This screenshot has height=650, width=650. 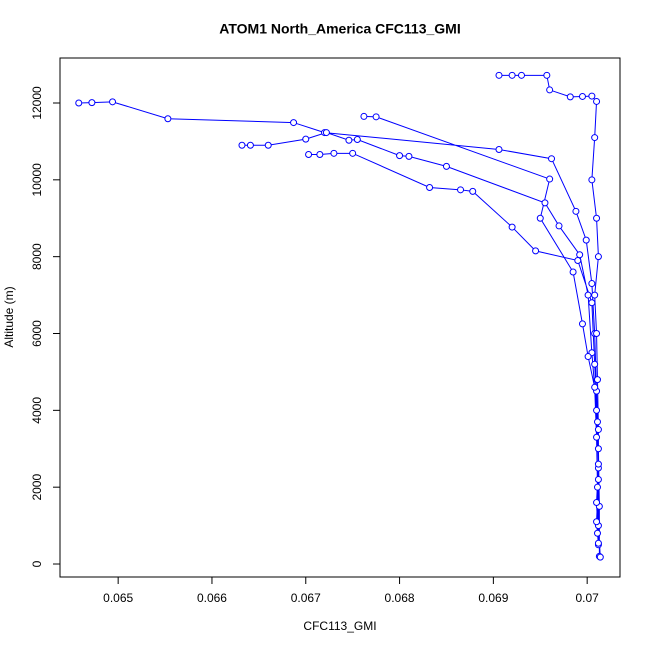 I want to click on x-tick-label: 0.065, so click(x=118, y=598).